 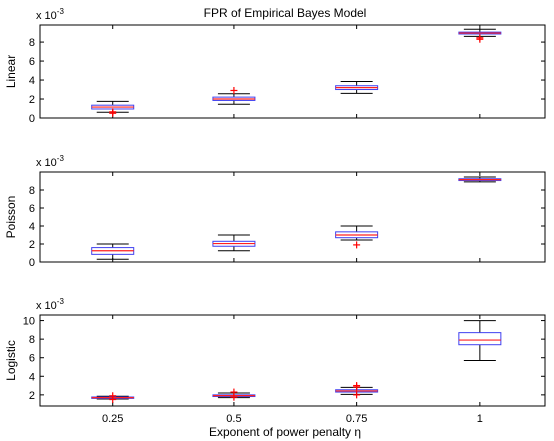 I want to click on iqr-box, so click(x=480, y=339).